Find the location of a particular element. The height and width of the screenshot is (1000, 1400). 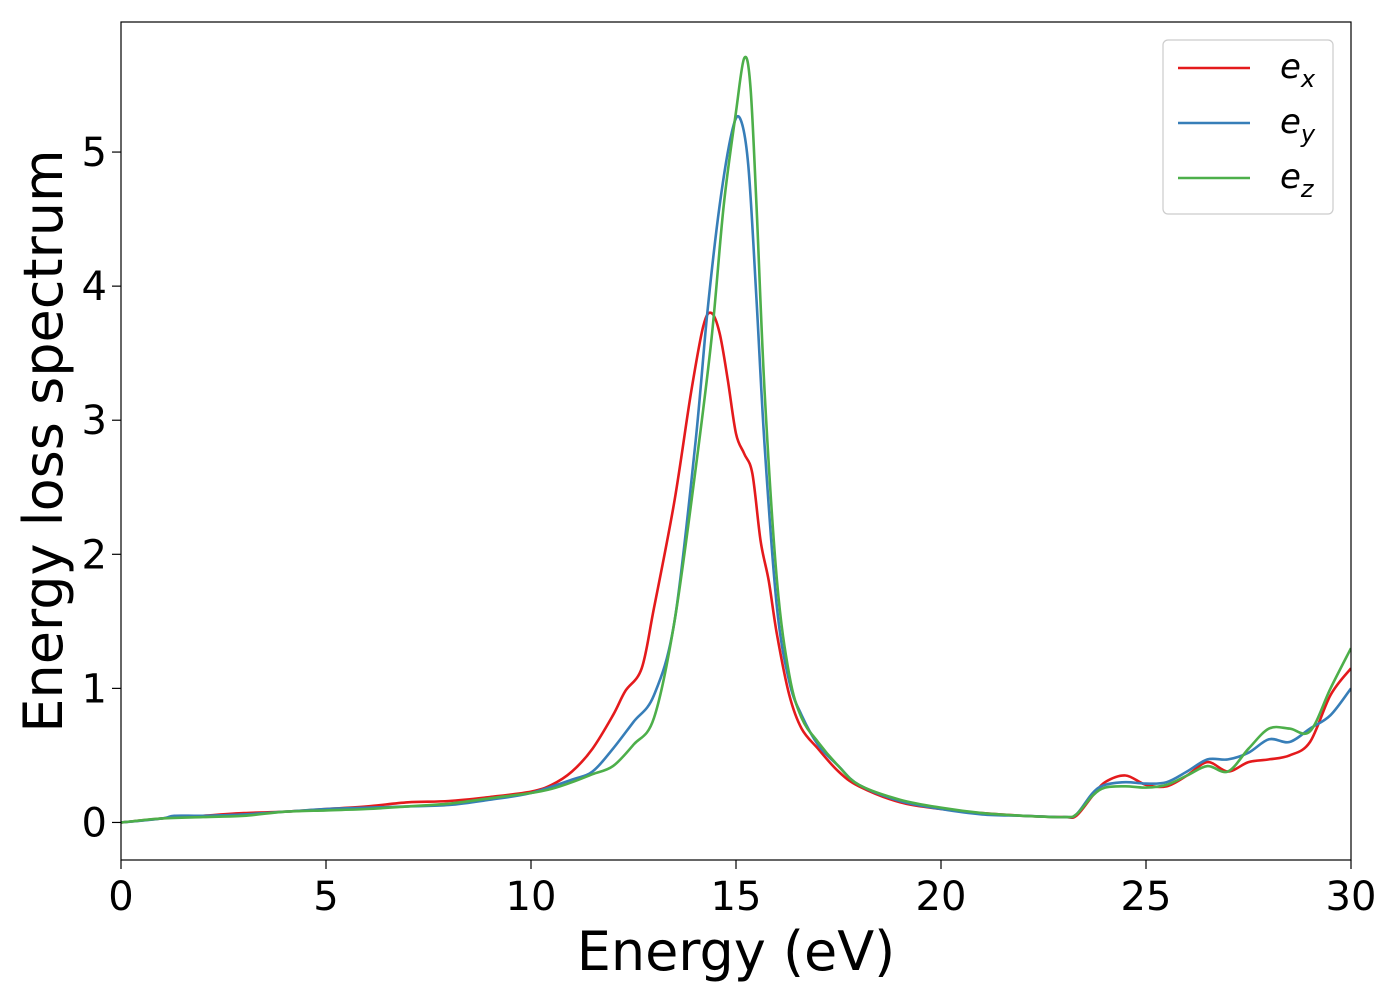

y-tick-label: 5 is located at coordinates (94, 153).